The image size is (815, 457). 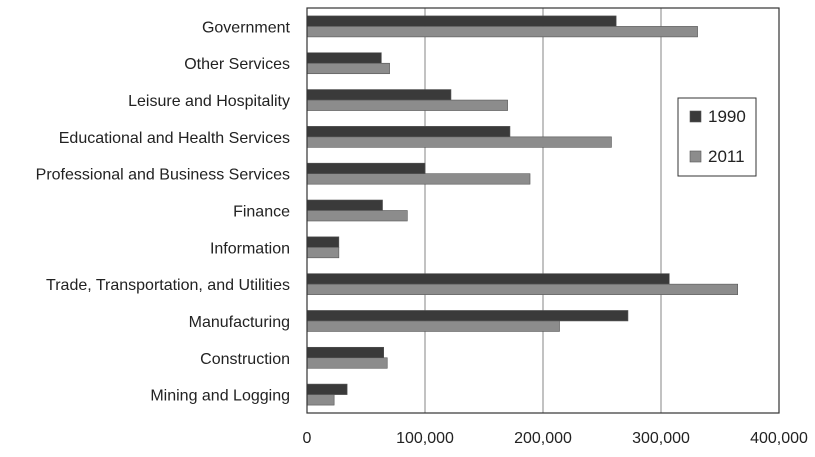 What do you see at coordinates (307, 438) in the screenshot?
I see `x-tick-label: 0` at bounding box center [307, 438].